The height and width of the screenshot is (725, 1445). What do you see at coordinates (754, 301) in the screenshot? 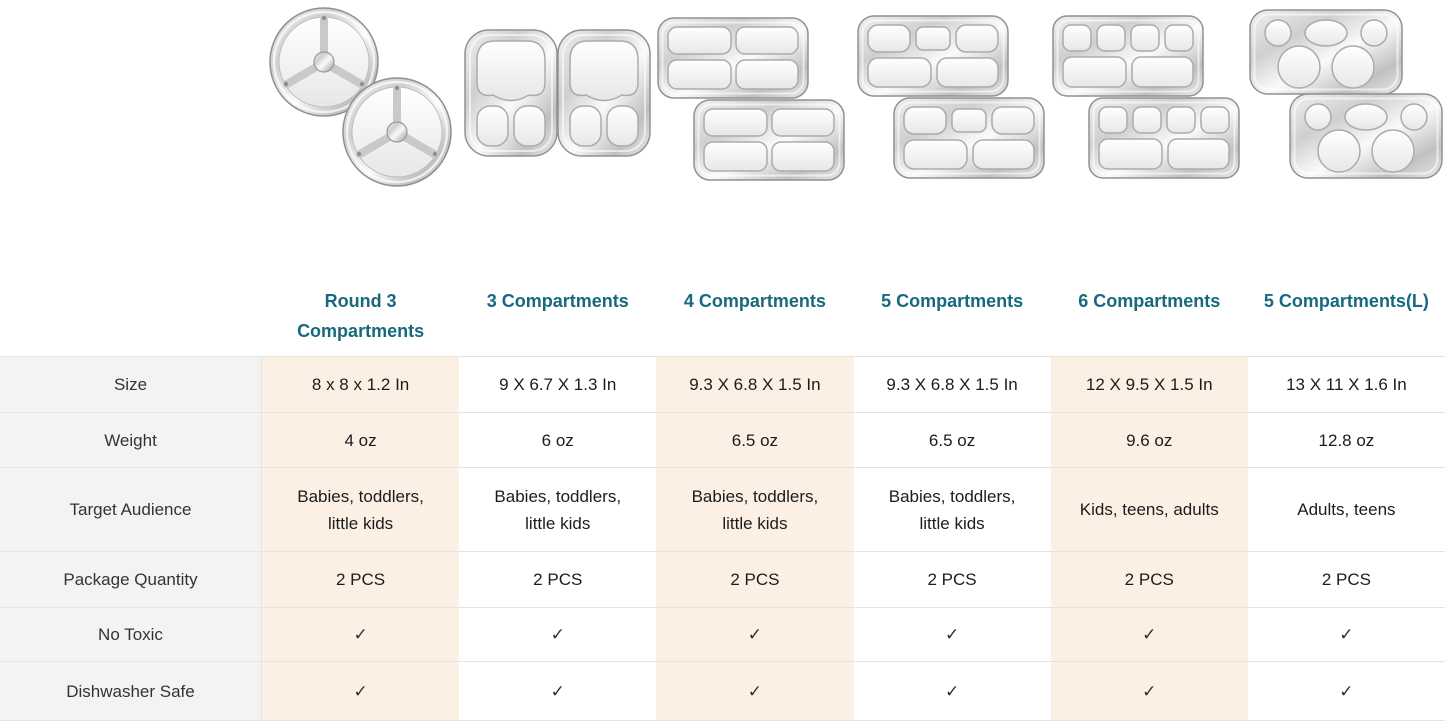
I see `product-name-link: 4 Compartments` at bounding box center [754, 301].